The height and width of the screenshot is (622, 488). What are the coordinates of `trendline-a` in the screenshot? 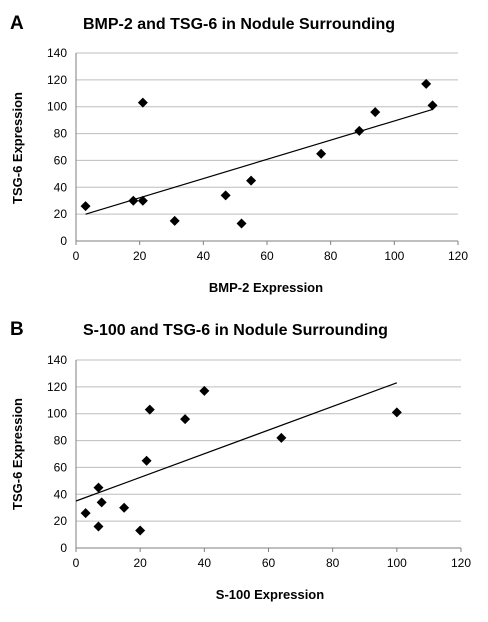 It's located at (259, 161).